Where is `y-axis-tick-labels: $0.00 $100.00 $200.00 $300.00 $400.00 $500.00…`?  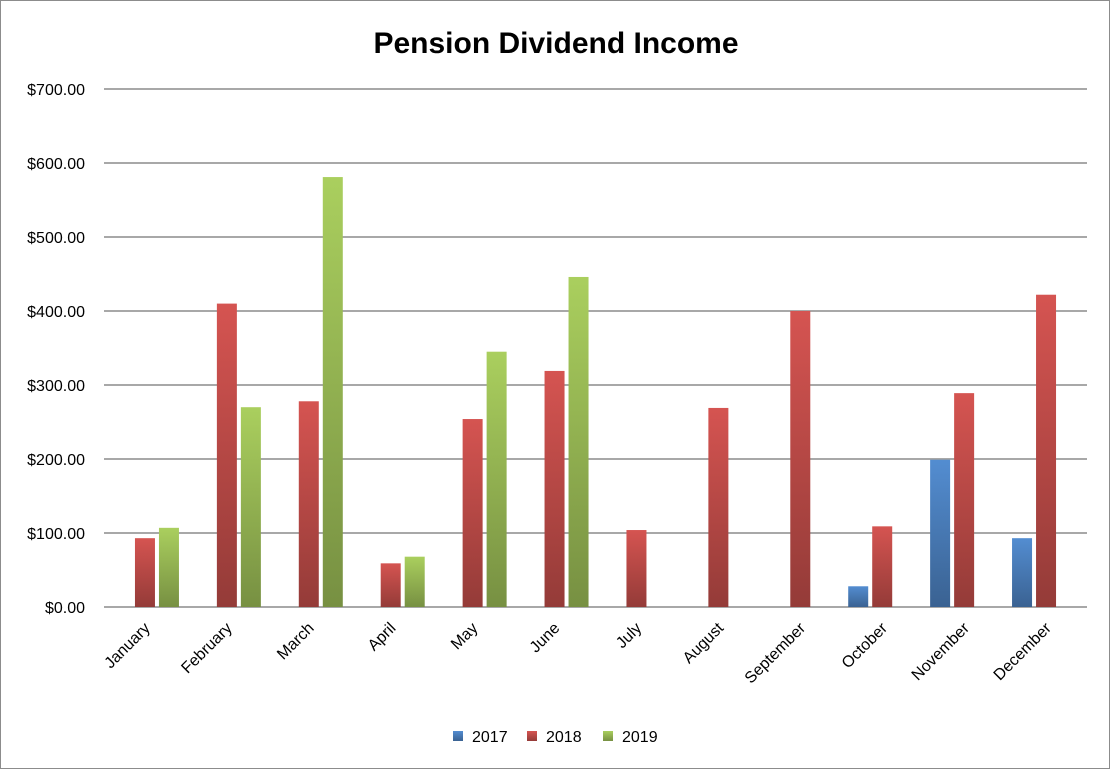
y-axis-tick-labels: $0.00 $100.00 $200.00 $300.00 $400.00 $500.00… is located at coordinates (56, 349).